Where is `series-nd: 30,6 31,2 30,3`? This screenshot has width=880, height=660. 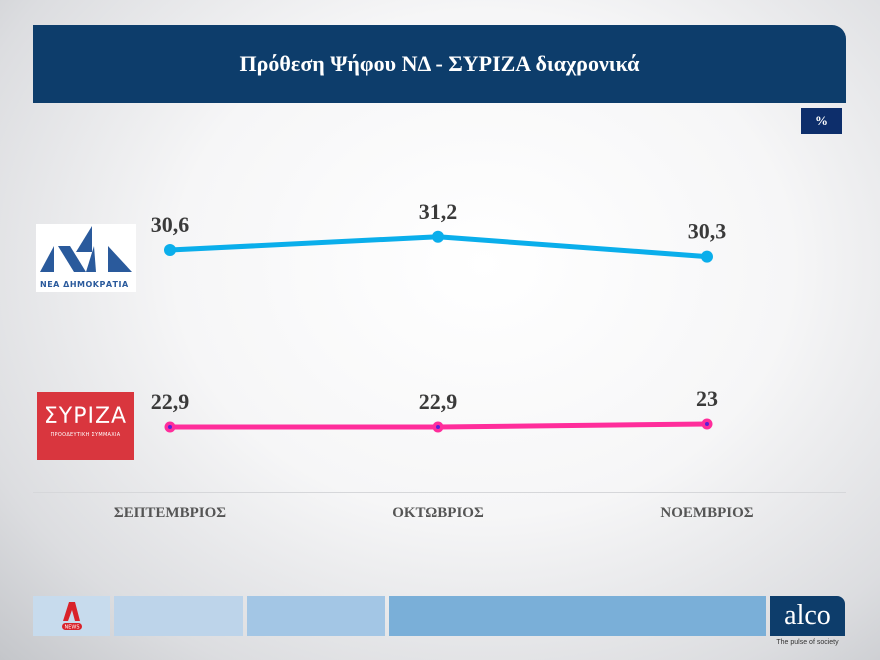 series-nd: 30,6 31,2 30,3 is located at coordinates (439, 231).